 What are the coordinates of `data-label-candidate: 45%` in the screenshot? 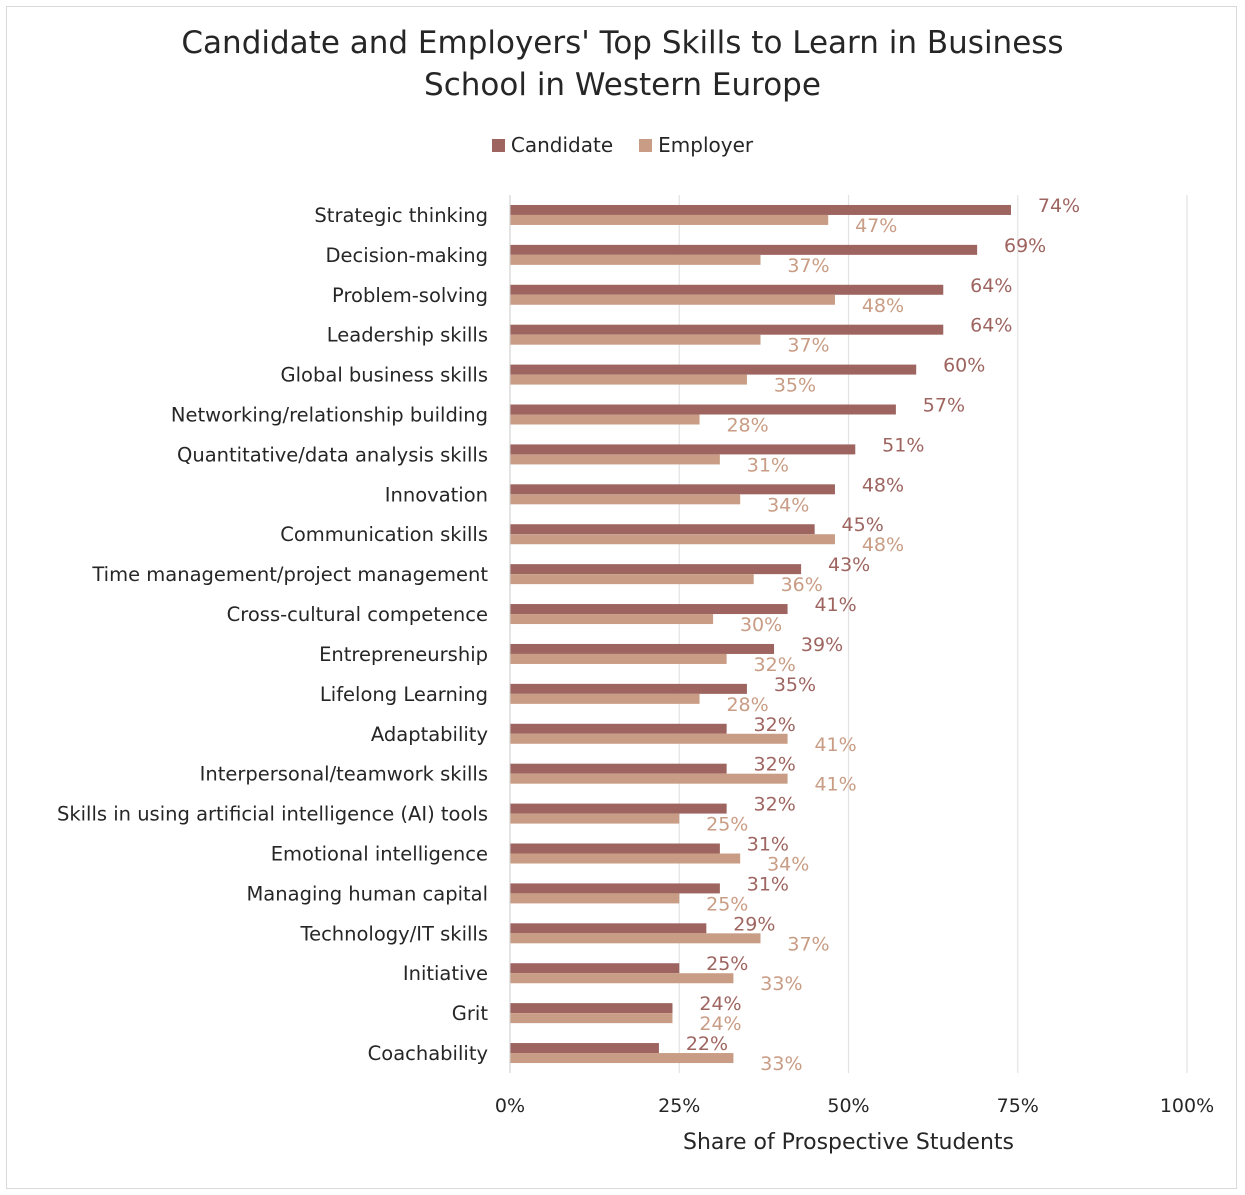 It's located at (863, 525).